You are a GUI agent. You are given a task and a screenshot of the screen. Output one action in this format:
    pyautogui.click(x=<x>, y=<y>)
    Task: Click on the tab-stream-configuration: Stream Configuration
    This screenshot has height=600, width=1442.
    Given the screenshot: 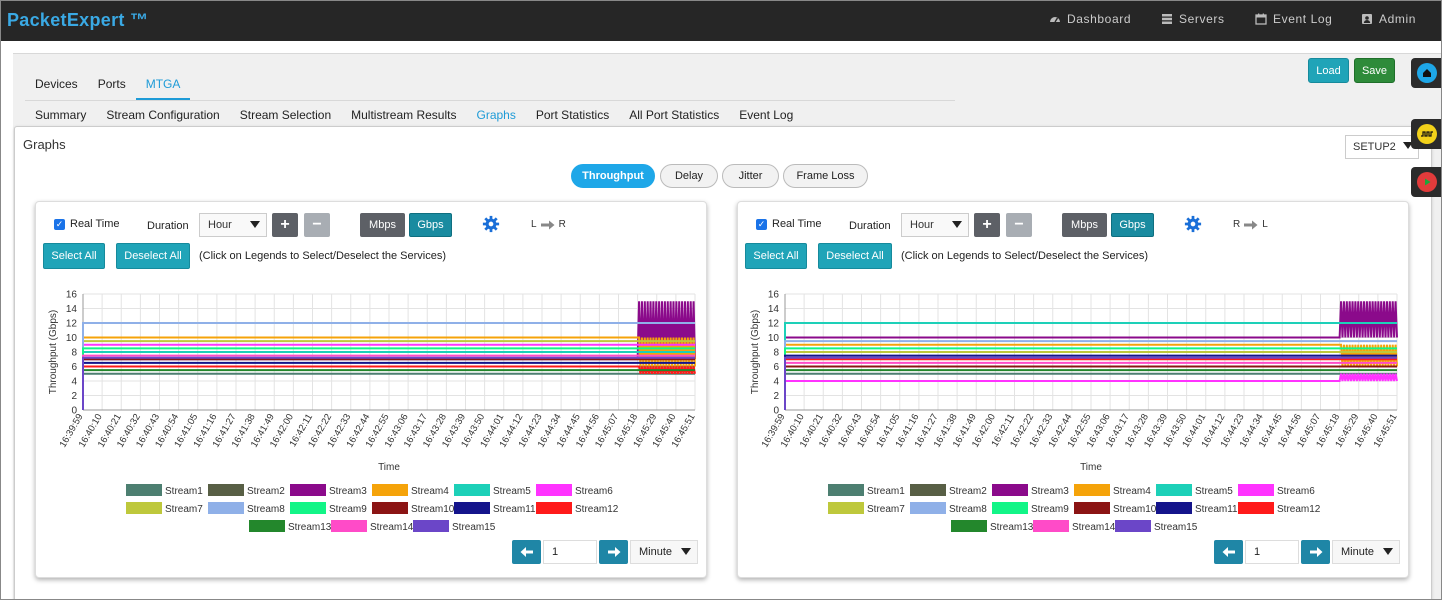 What is the action you would take?
    pyautogui.click(x=163, y=114)
    